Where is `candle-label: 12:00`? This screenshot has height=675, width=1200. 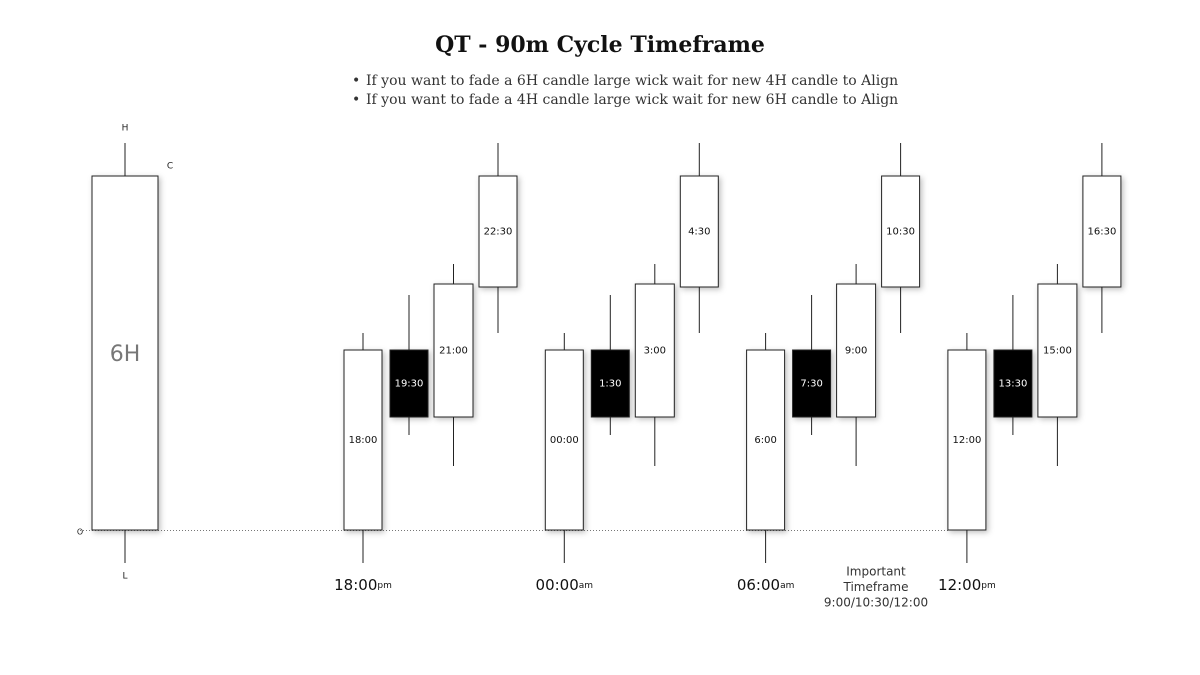 candle-label: 12:00 is located at coordinates (966, 440).